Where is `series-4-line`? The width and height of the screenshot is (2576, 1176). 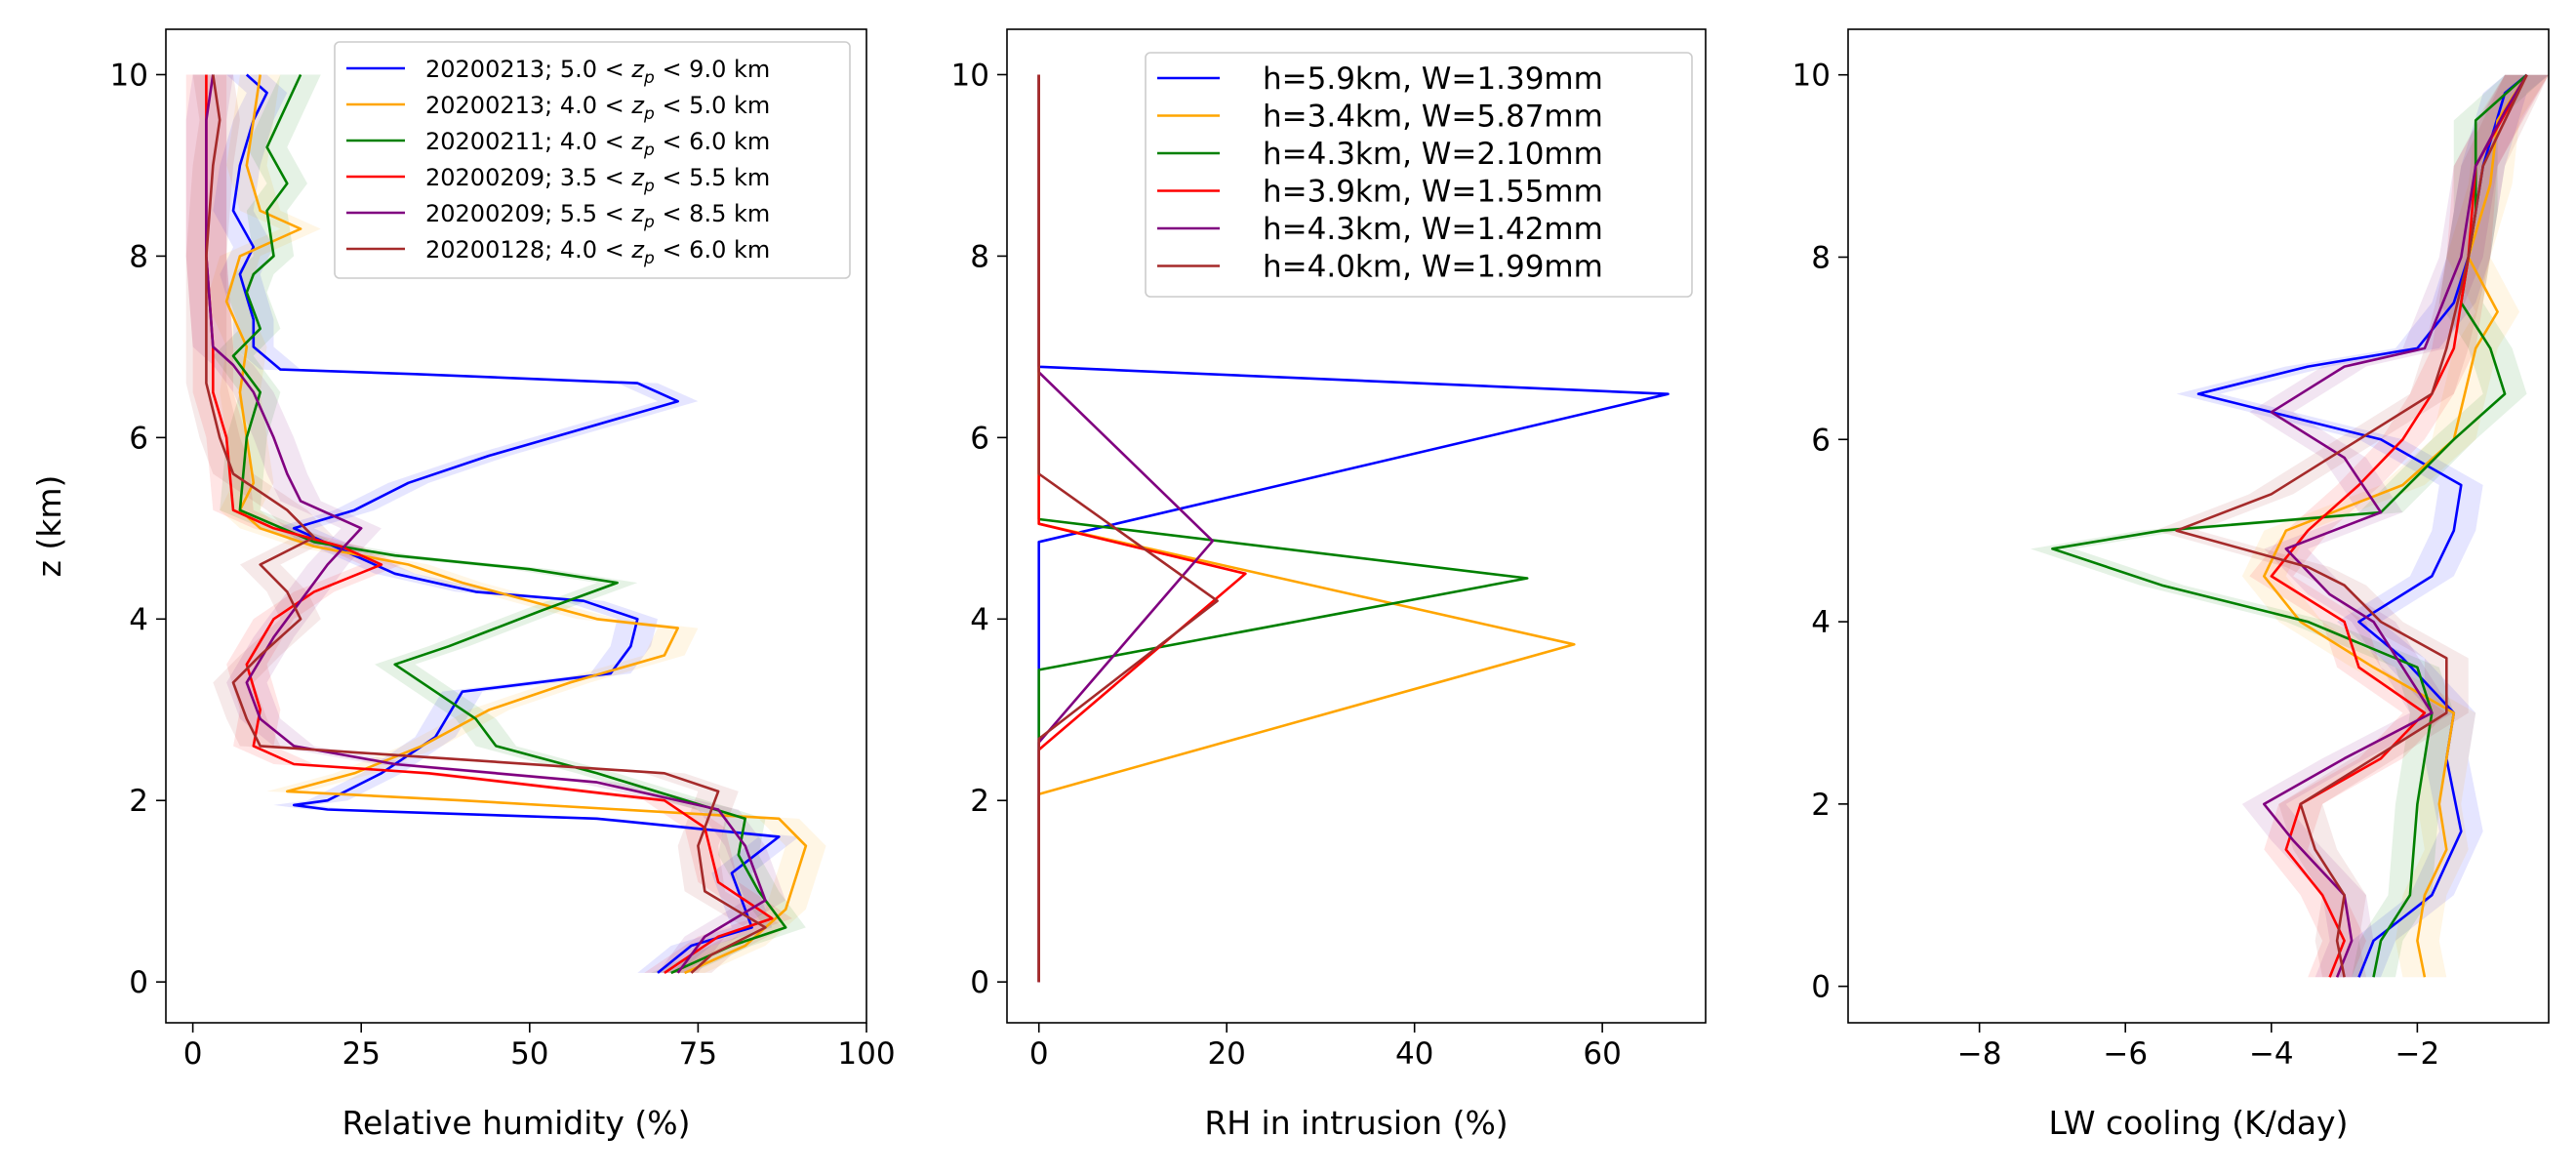 series-4-line is located at coordinates (2395, 526).